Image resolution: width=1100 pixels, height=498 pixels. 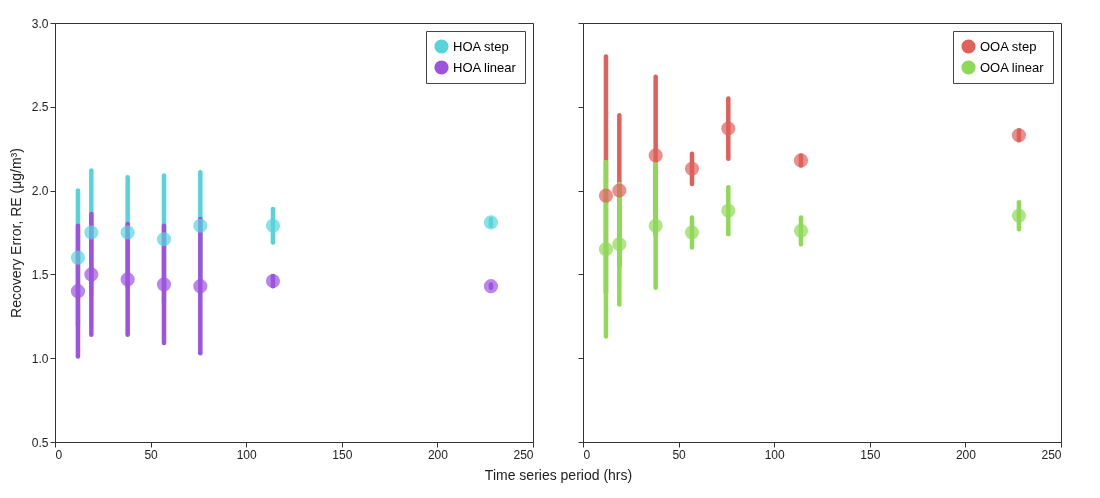 I want to click on legend-label: OOA linear, so click(x=1012, y=67).